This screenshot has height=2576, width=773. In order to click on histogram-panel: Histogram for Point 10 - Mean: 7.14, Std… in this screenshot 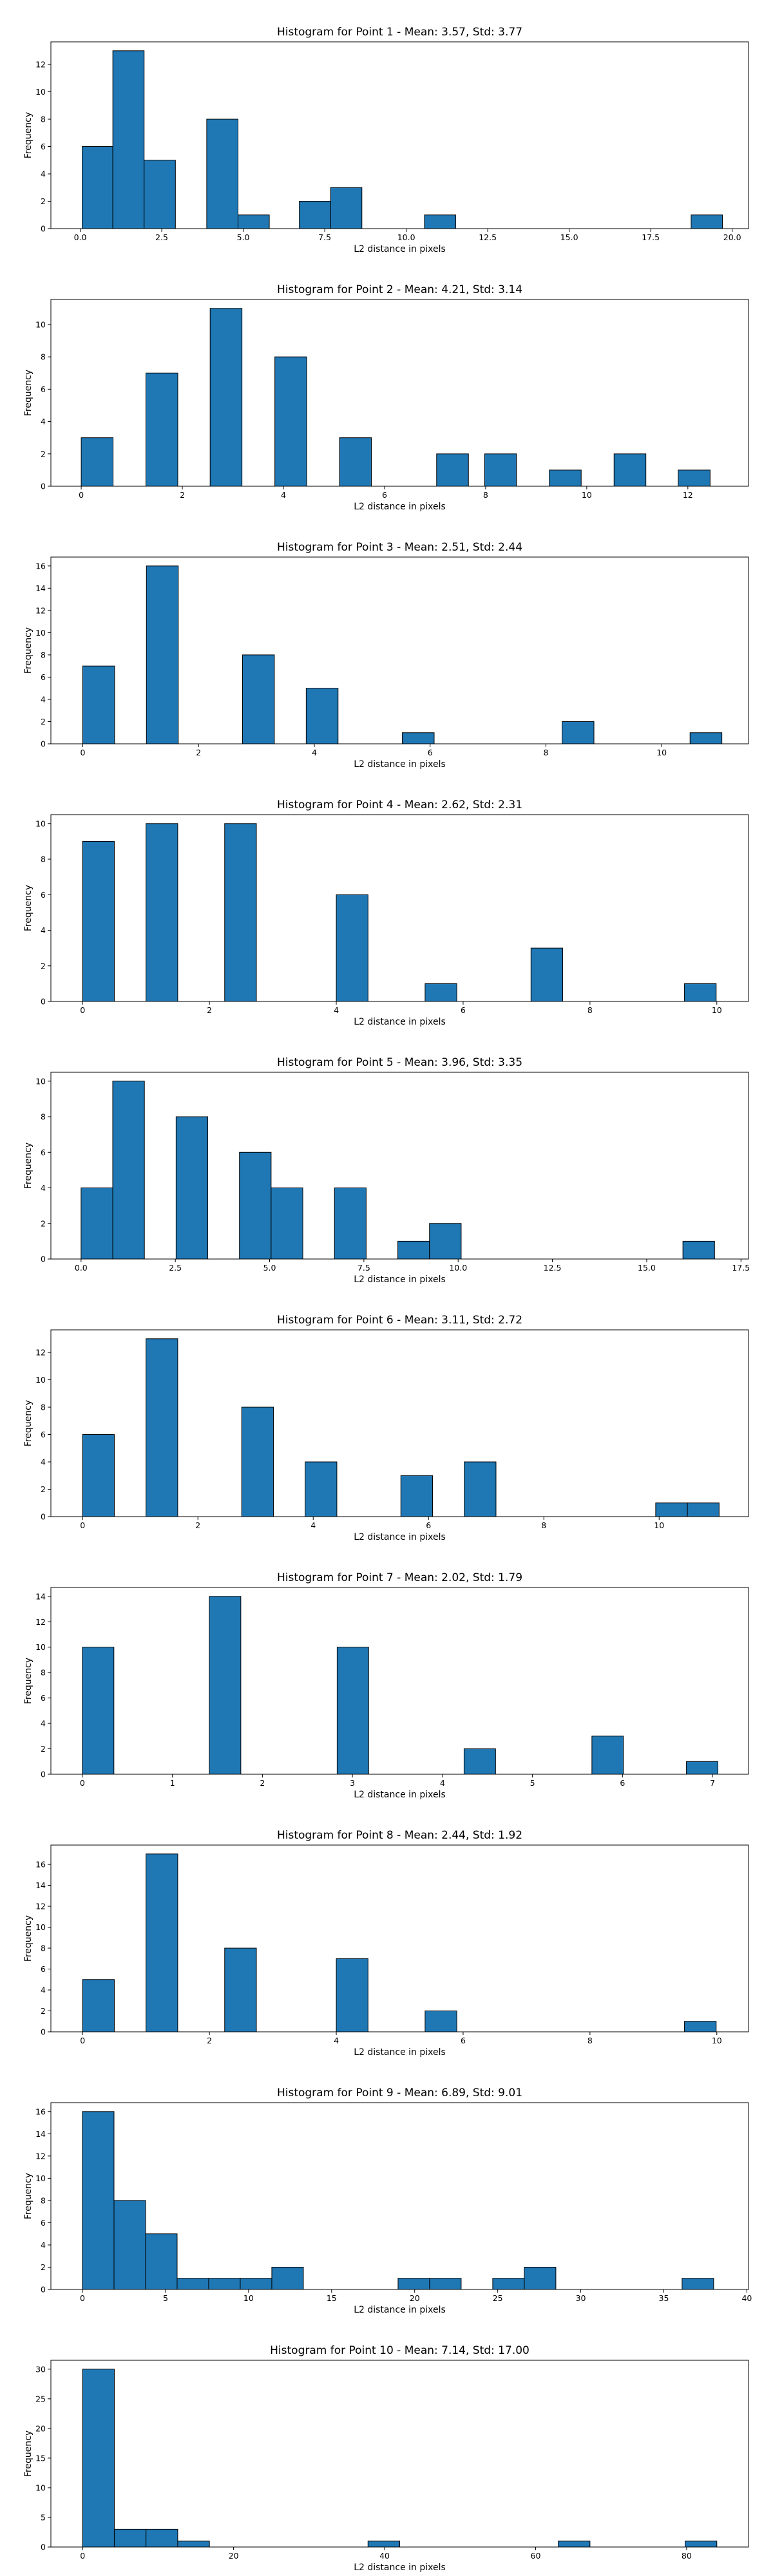, I will do `click(386, 2447)`.